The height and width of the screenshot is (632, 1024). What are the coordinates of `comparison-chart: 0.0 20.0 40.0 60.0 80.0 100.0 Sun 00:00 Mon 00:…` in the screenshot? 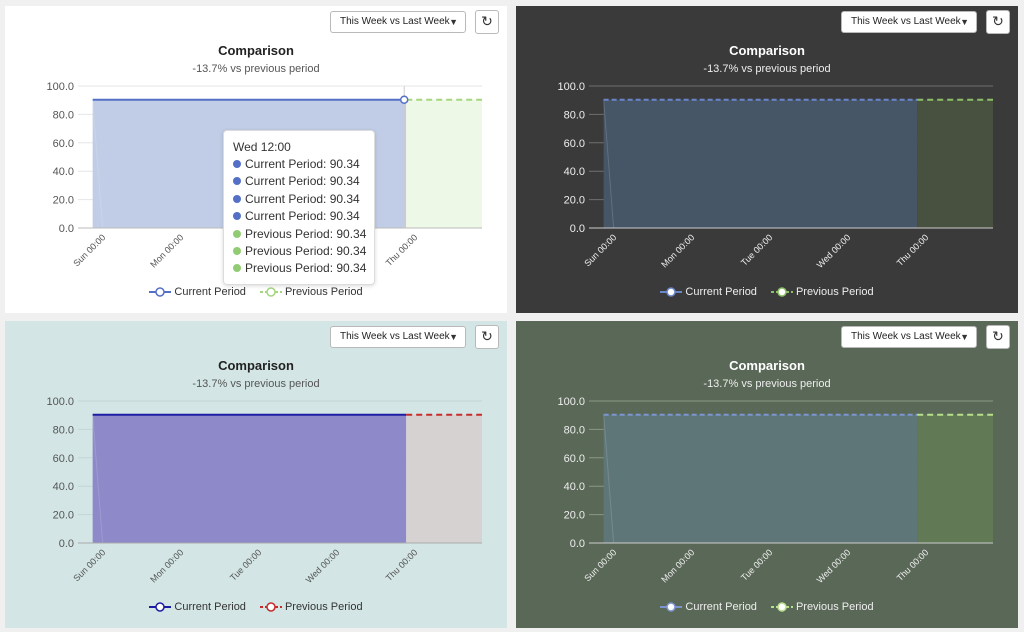 It's located at (264, 490).